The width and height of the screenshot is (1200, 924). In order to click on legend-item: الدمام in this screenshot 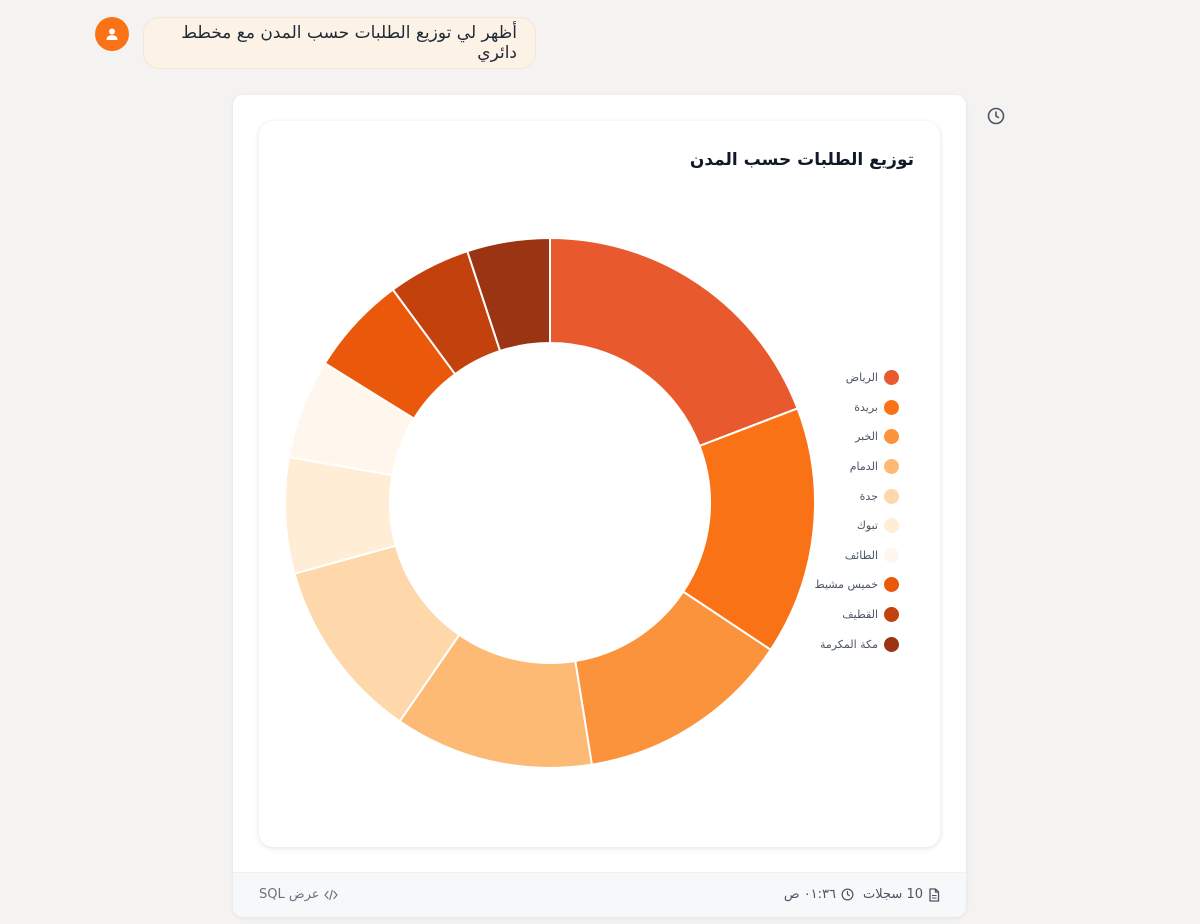, I will do `click(849, 467)`.